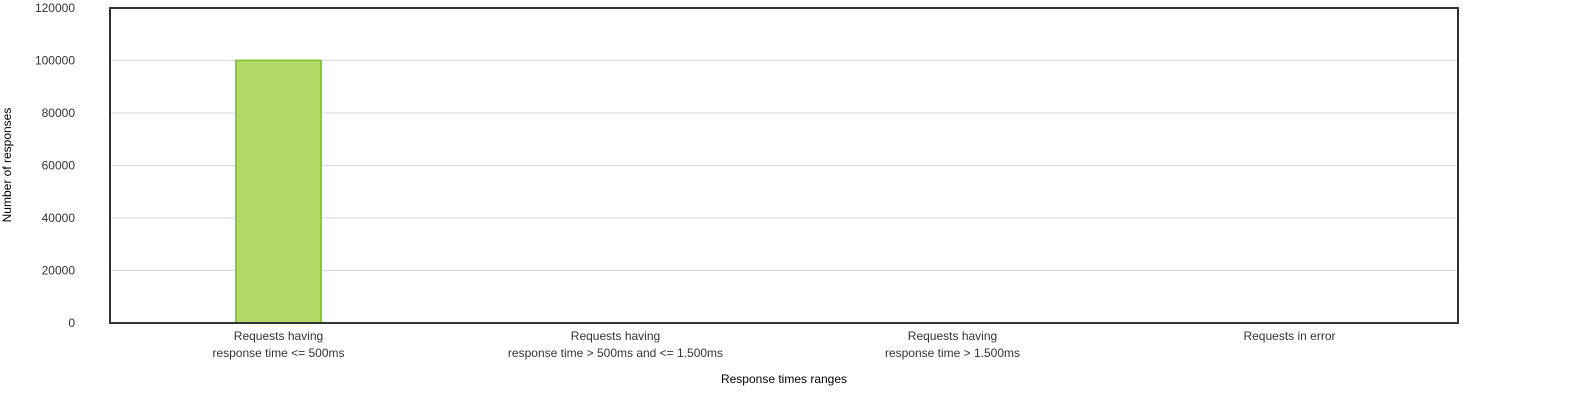  Describe the element at coordinates (952, 353) in the screenshot. I see `x-tick-label: response time > 1.500ms` at that location.